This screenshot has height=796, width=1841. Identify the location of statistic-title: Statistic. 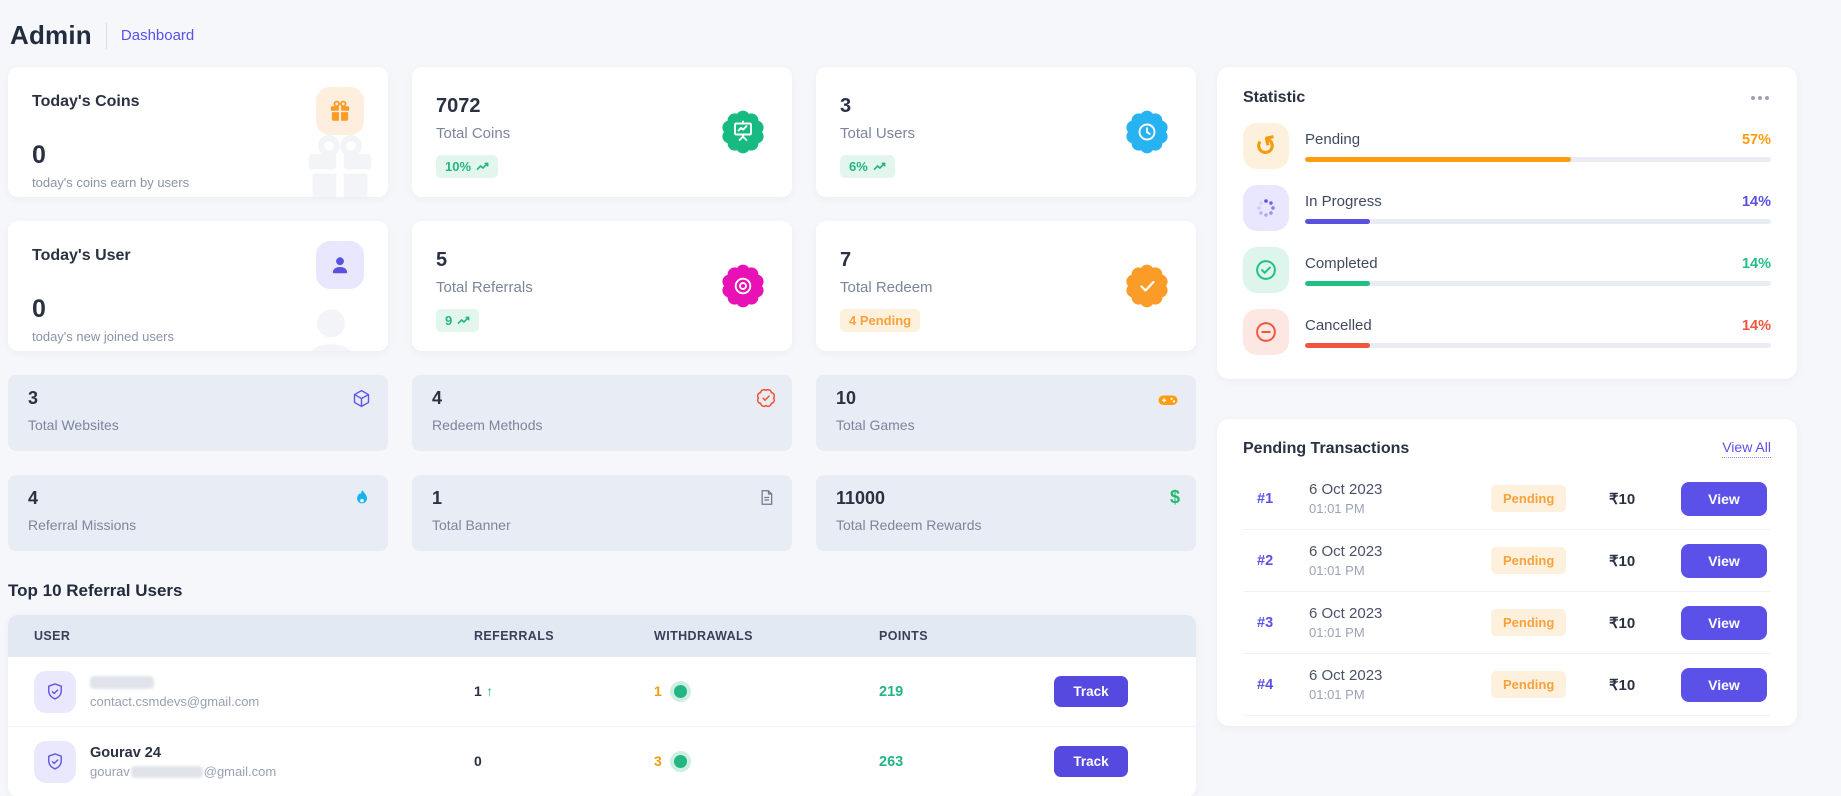
(1274, 97).